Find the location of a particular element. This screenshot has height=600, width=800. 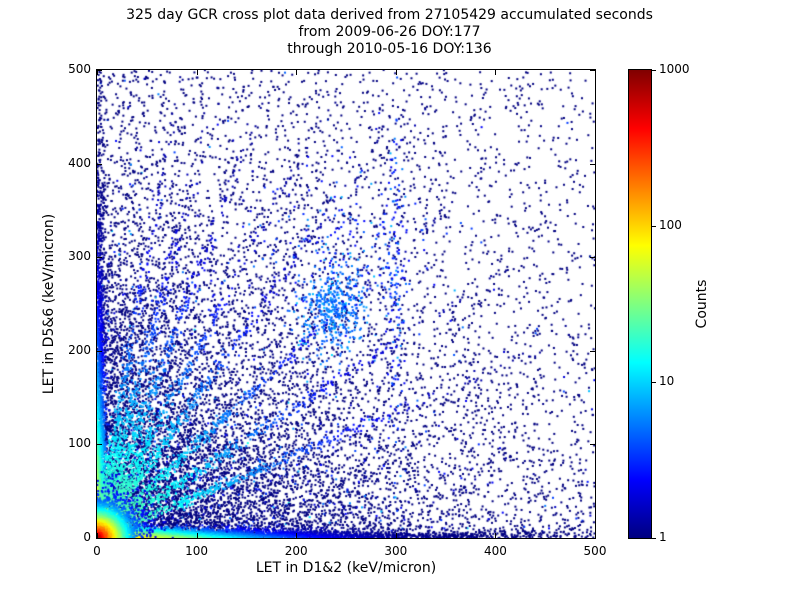

x-tick-label: 500 is located at coordinates (595, 551).